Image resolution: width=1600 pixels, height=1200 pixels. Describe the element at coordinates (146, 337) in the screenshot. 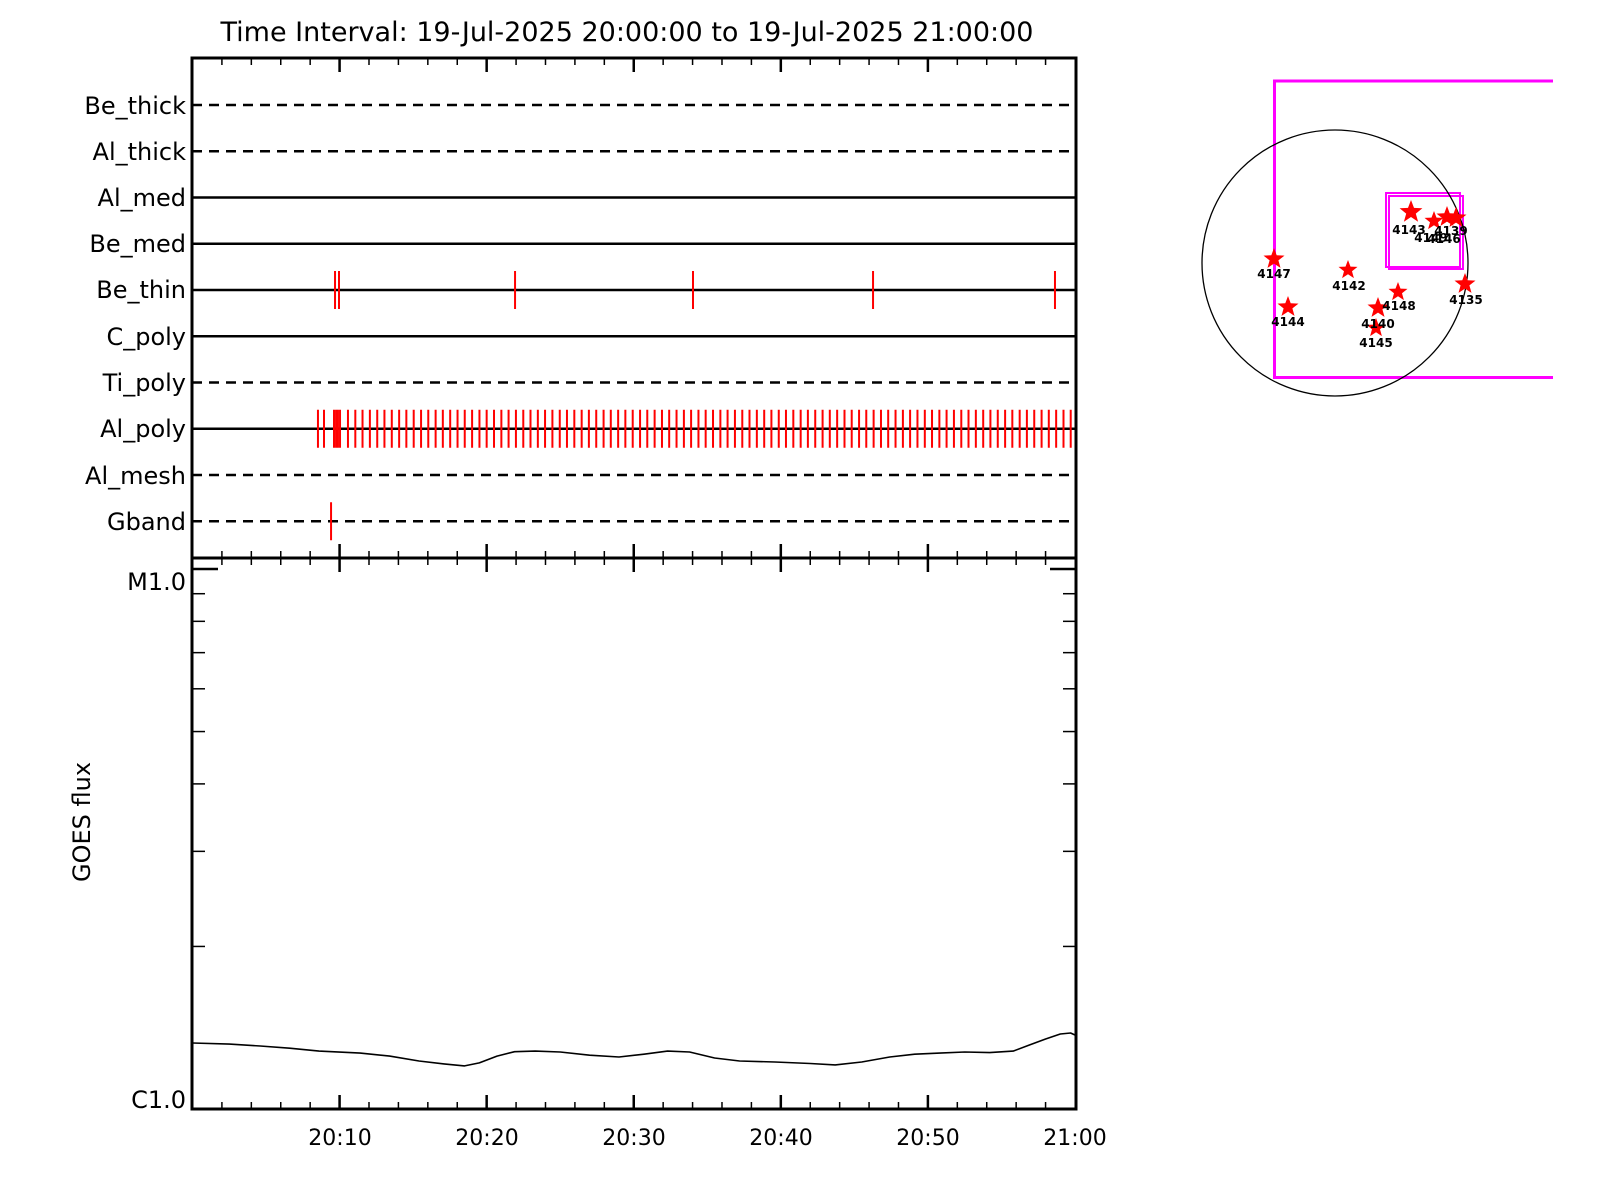

I see `filter-row-label-c-poly: C_poly` at that location.